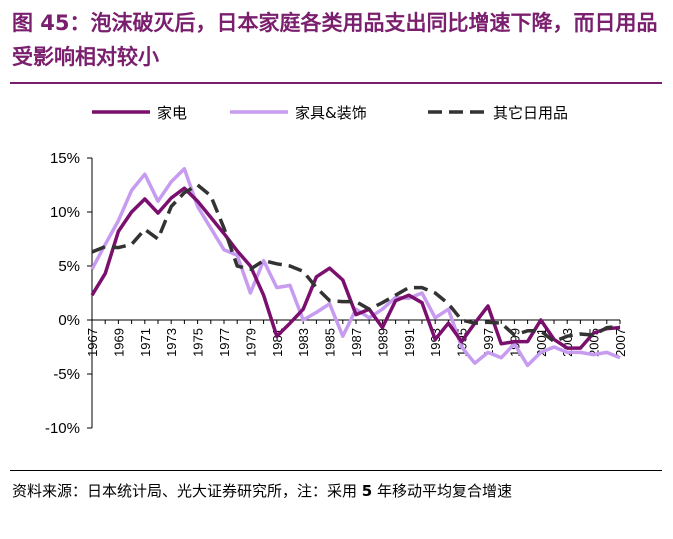 The image size is (673, 539). I want to click on y-tick-label: -10%, so click(62, 428).